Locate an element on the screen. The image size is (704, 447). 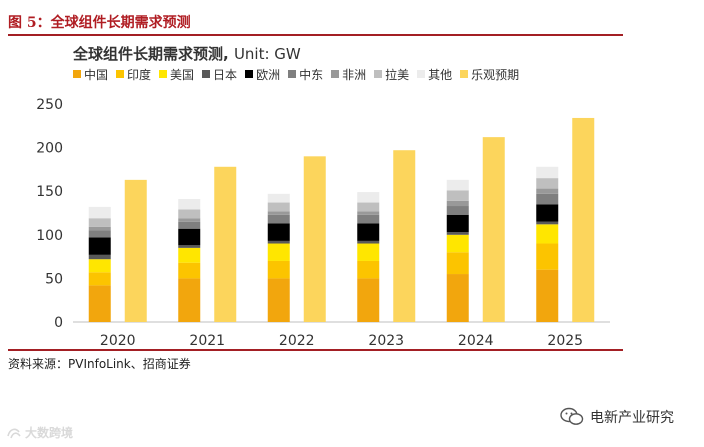
bar-2022-optimistic is located at coordinates (314, 239).